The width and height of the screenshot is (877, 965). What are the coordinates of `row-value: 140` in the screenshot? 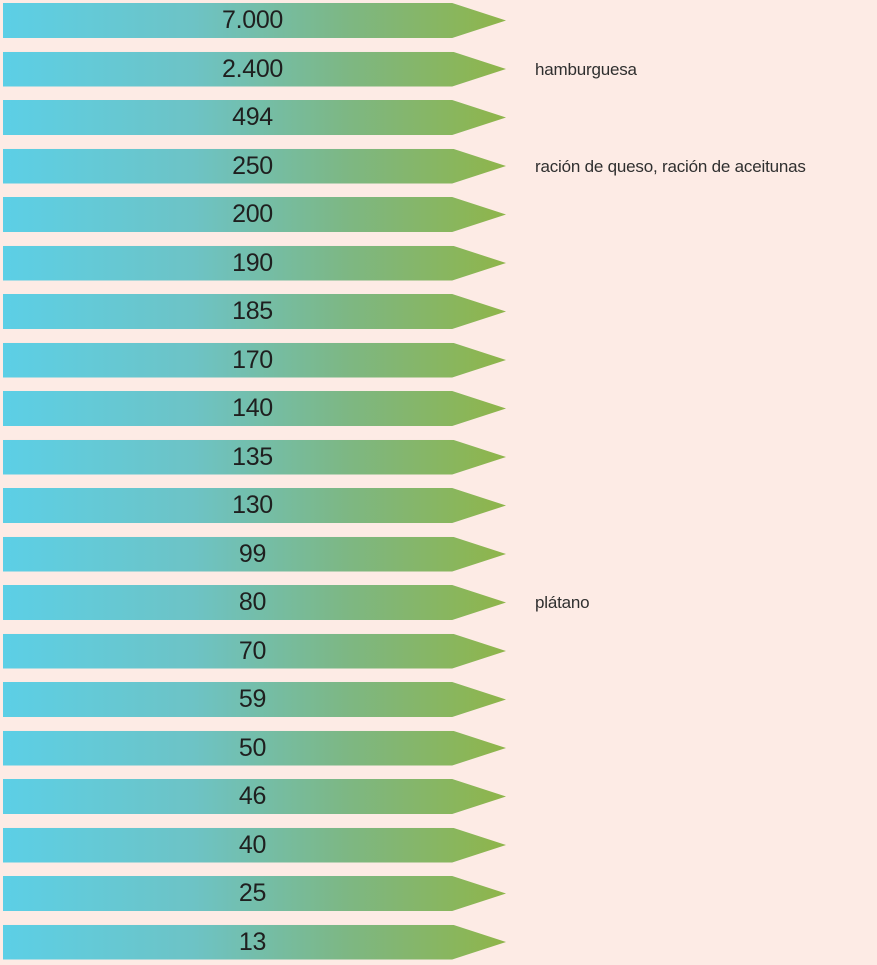 It's located at (252, 408).